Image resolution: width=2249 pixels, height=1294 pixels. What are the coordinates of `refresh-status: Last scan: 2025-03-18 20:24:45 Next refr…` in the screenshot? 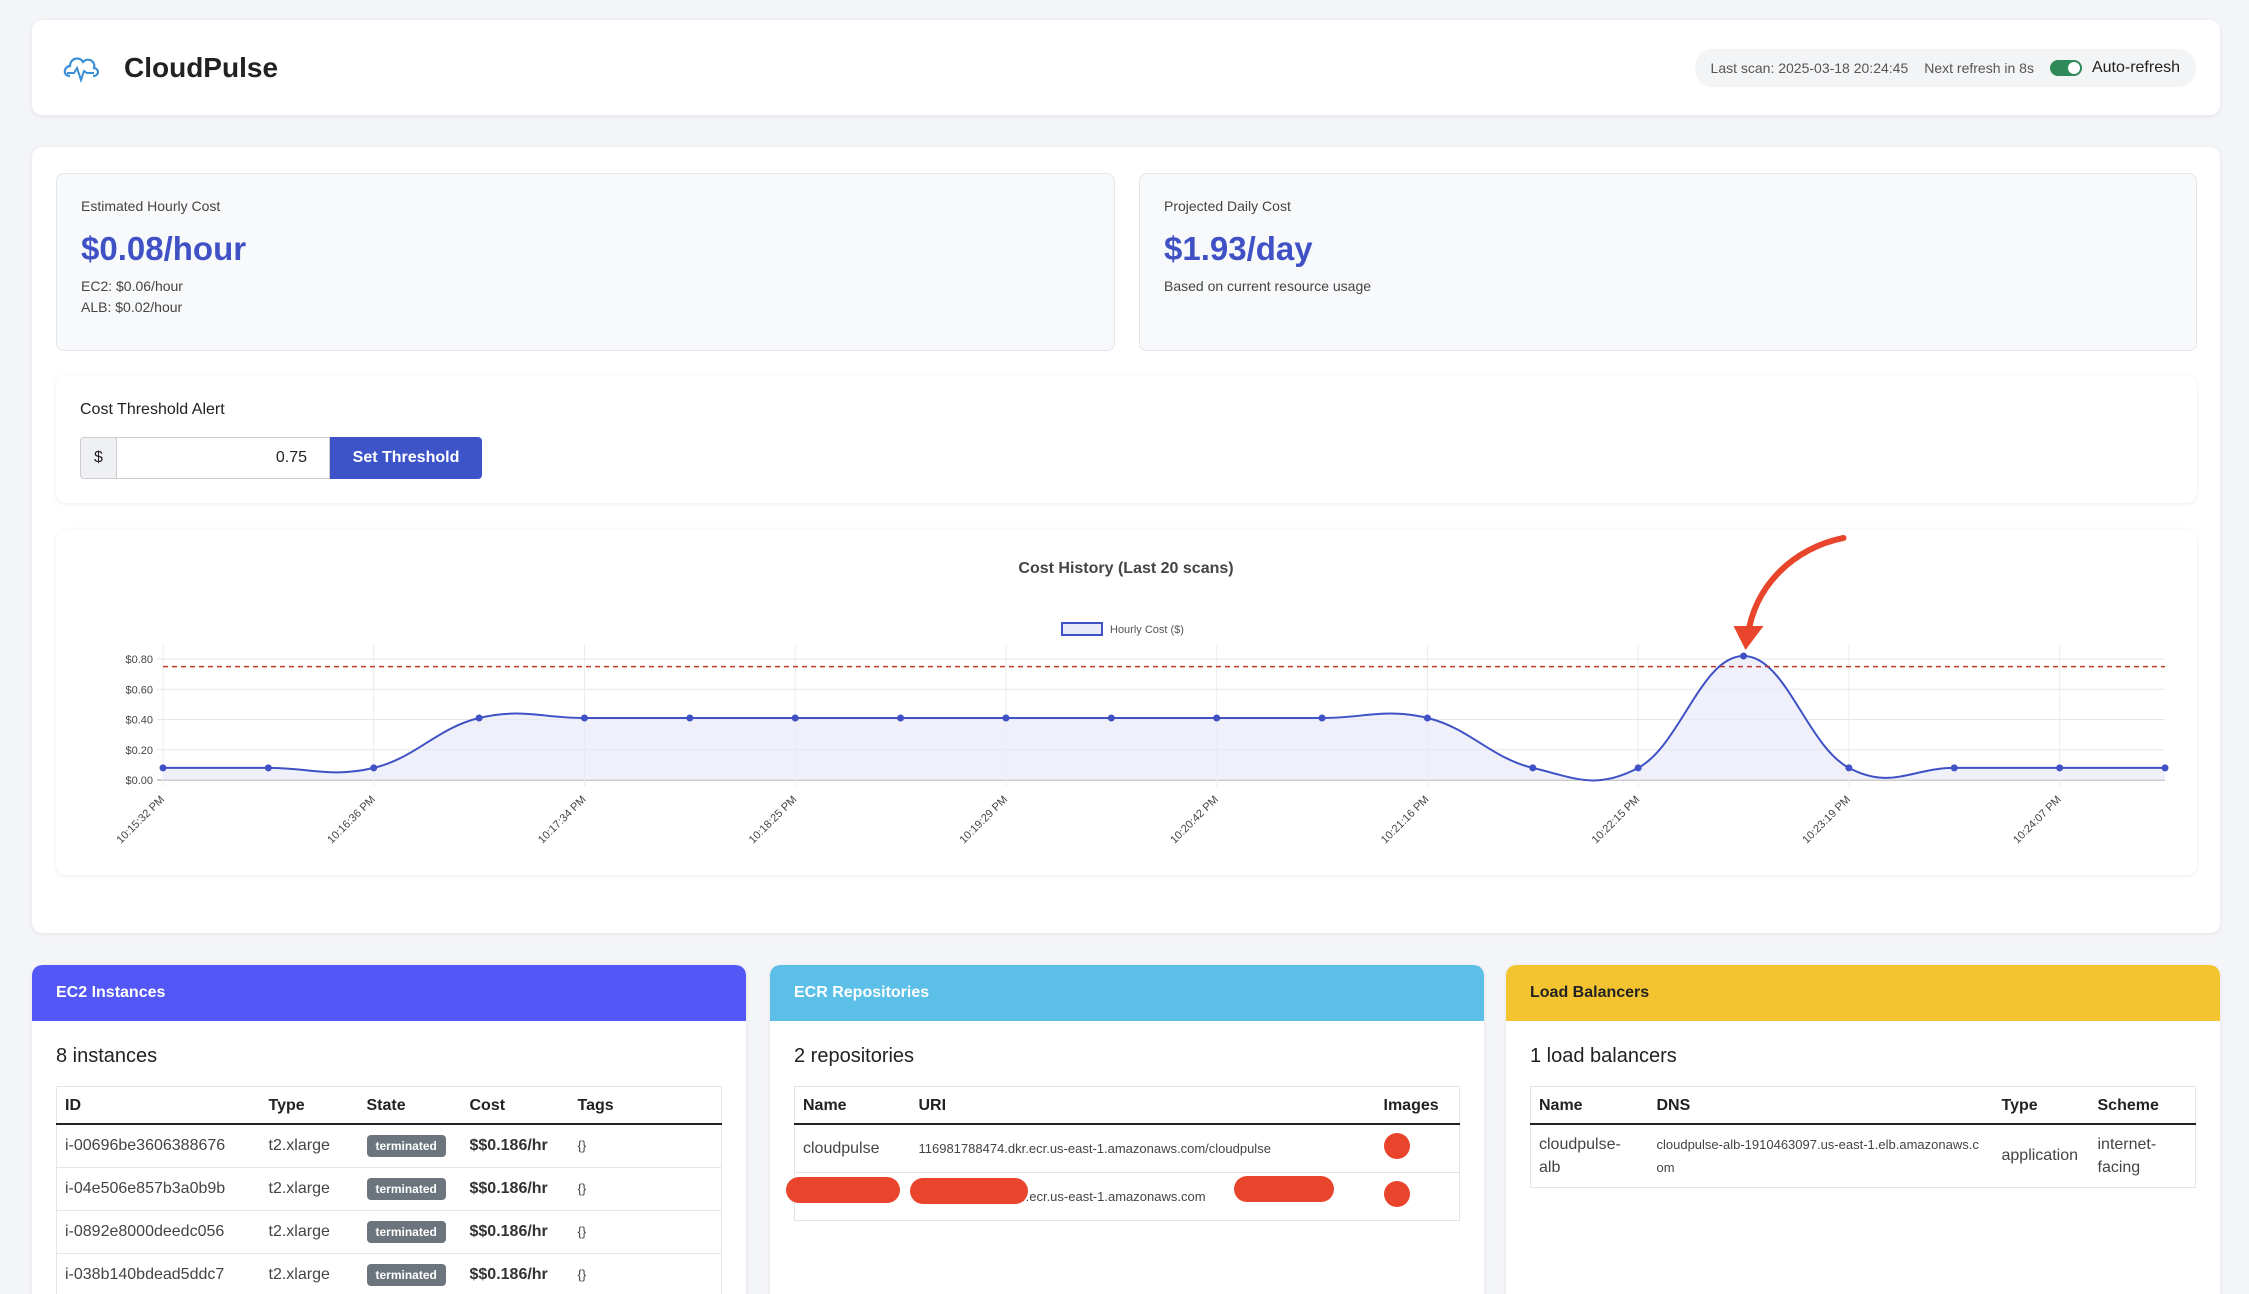 It's located at (1945, 67).